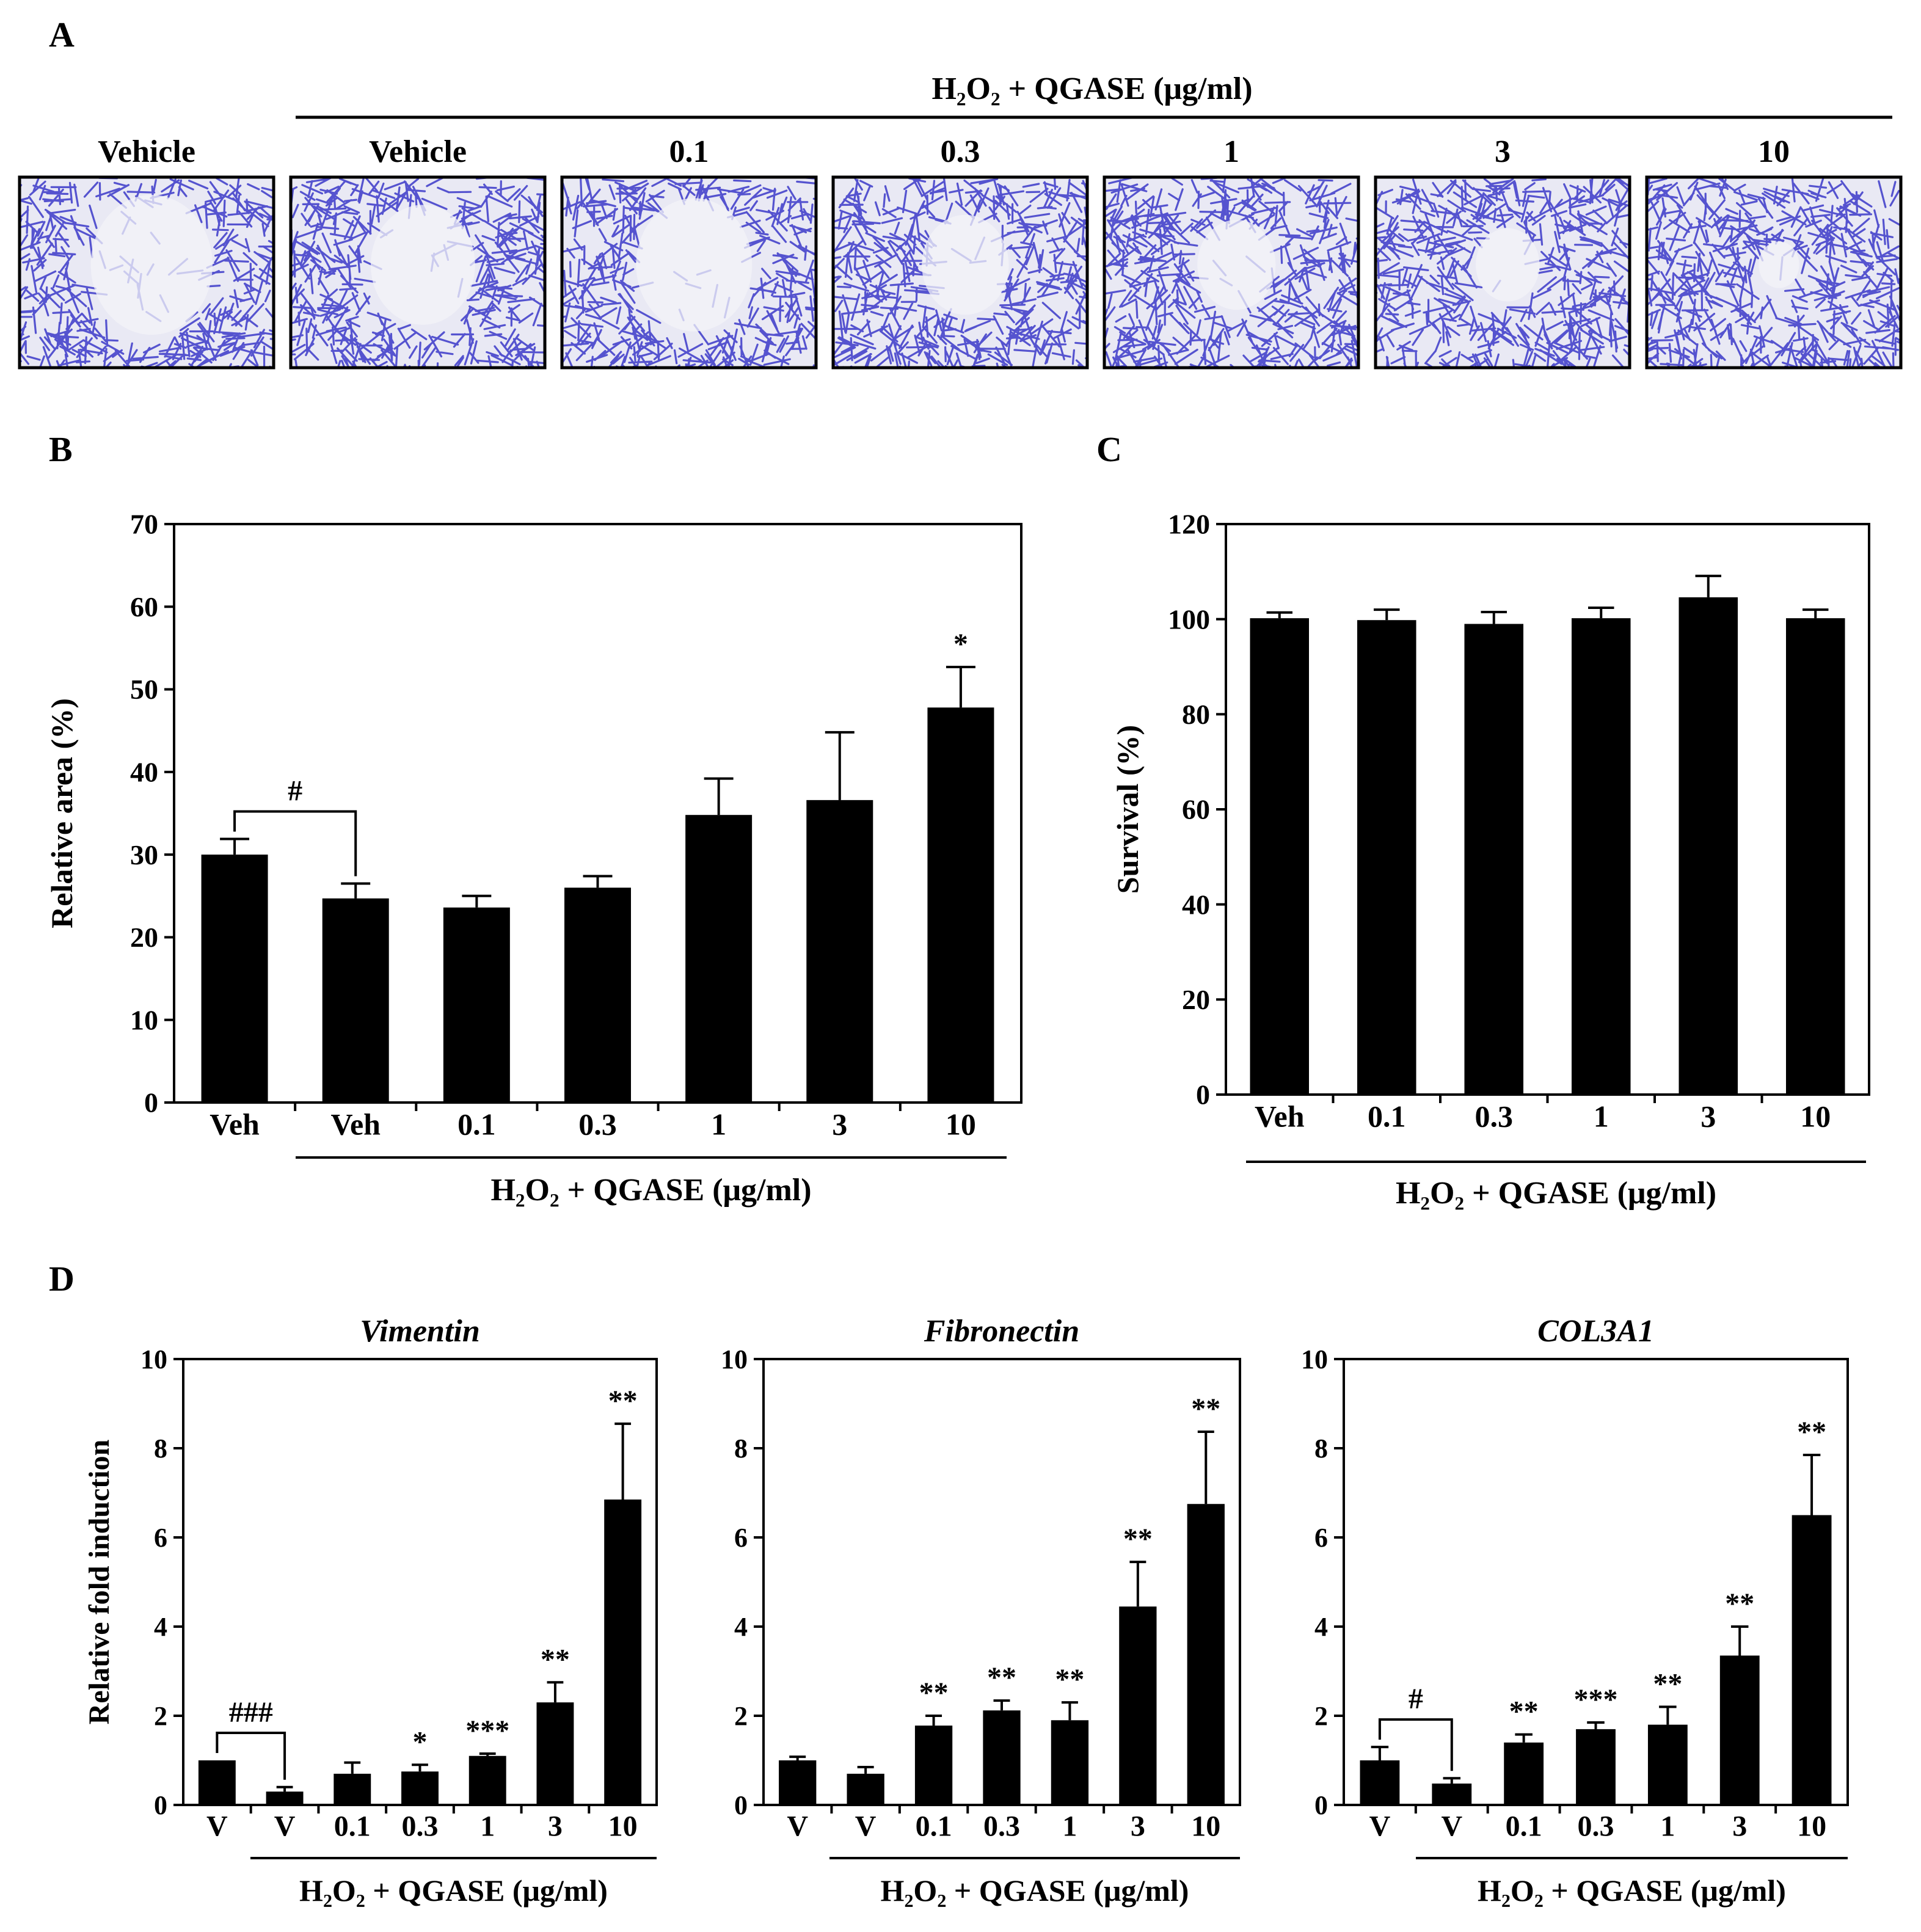 The height and width of the screenshot is (1932, 1921). Describe the element at coordinates (689, 151) in the screenshot. I see `micrograph-label: 0.1` at that location.